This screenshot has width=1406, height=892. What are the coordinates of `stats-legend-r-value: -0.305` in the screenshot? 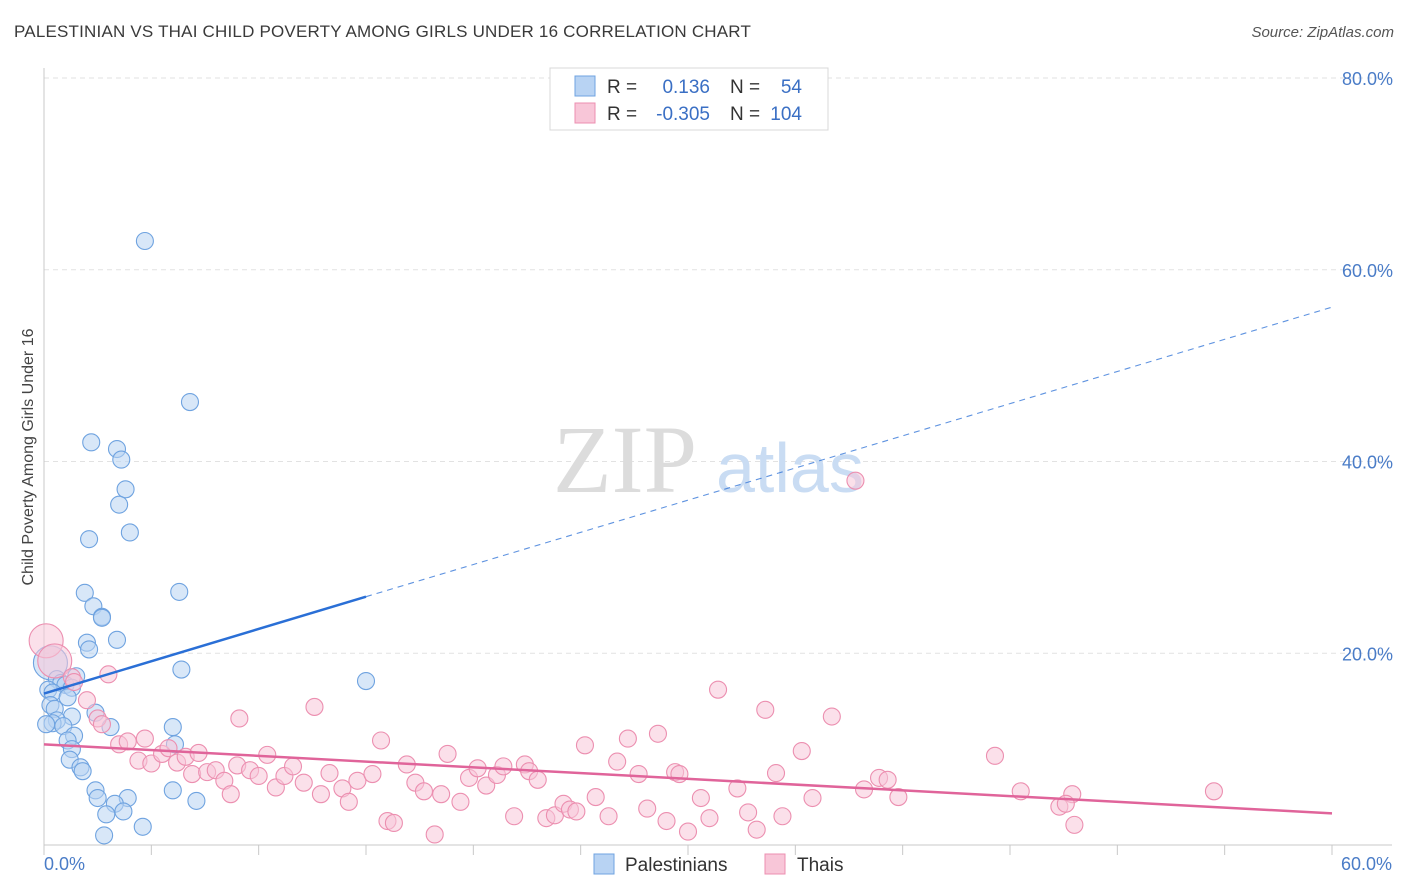 It's located at (683, 114).